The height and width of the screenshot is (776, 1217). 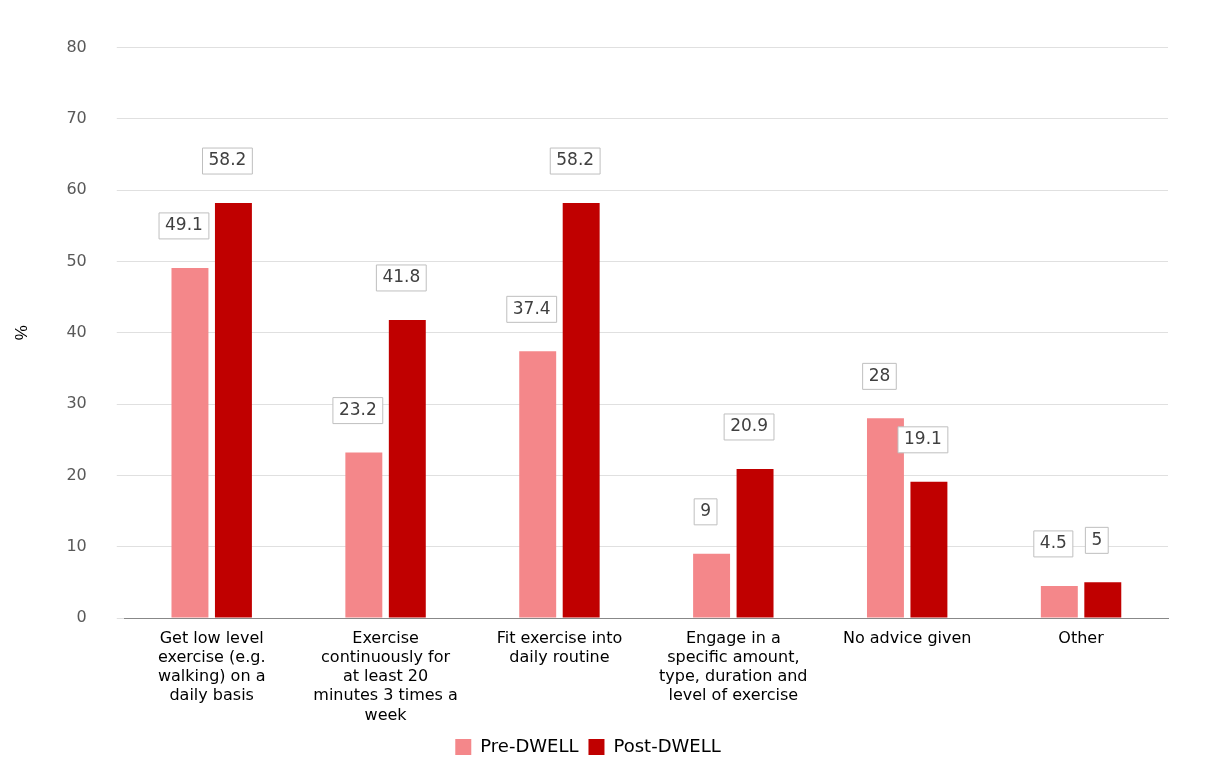 What do you see at coordinates (1053, 542) in the screenshot?
I see `data-label: 4.5` at bounding box center [1053, 542].